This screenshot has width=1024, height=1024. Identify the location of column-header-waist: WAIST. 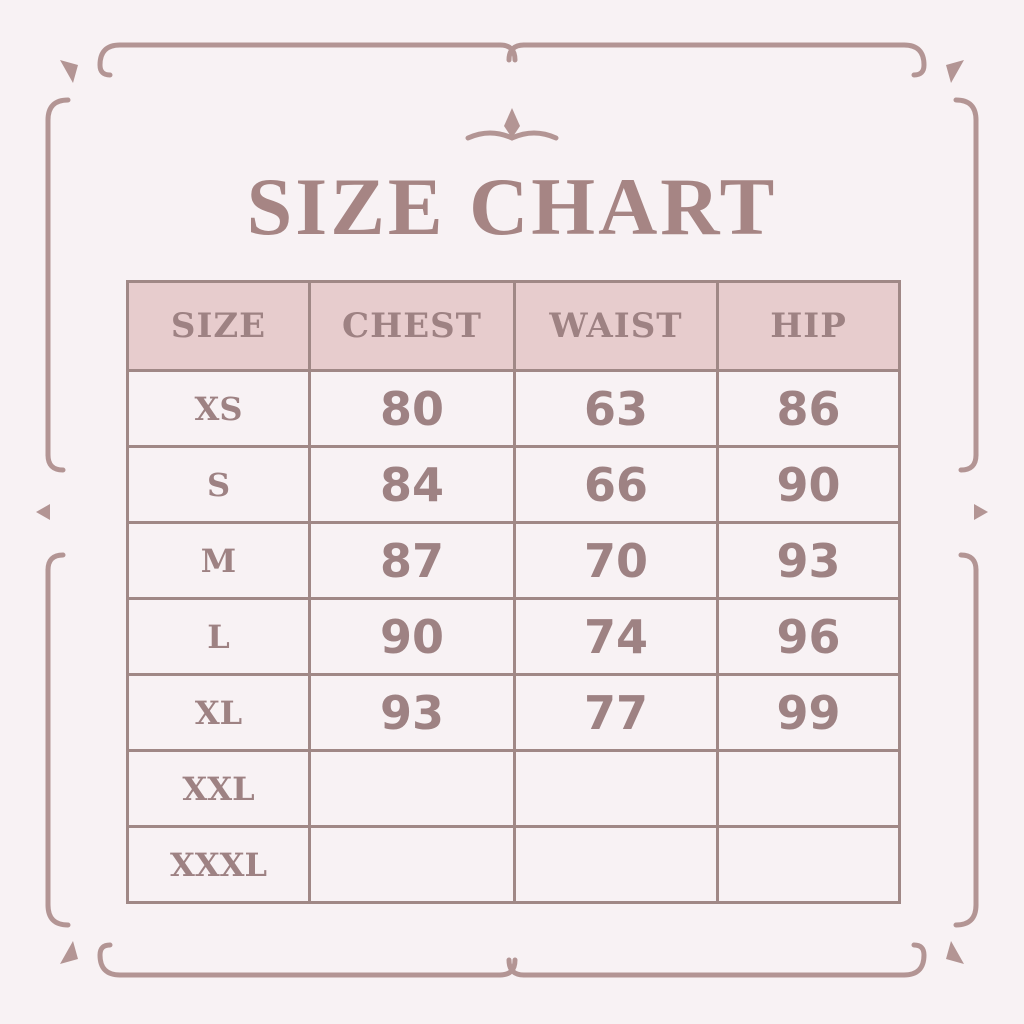
(616, 326).